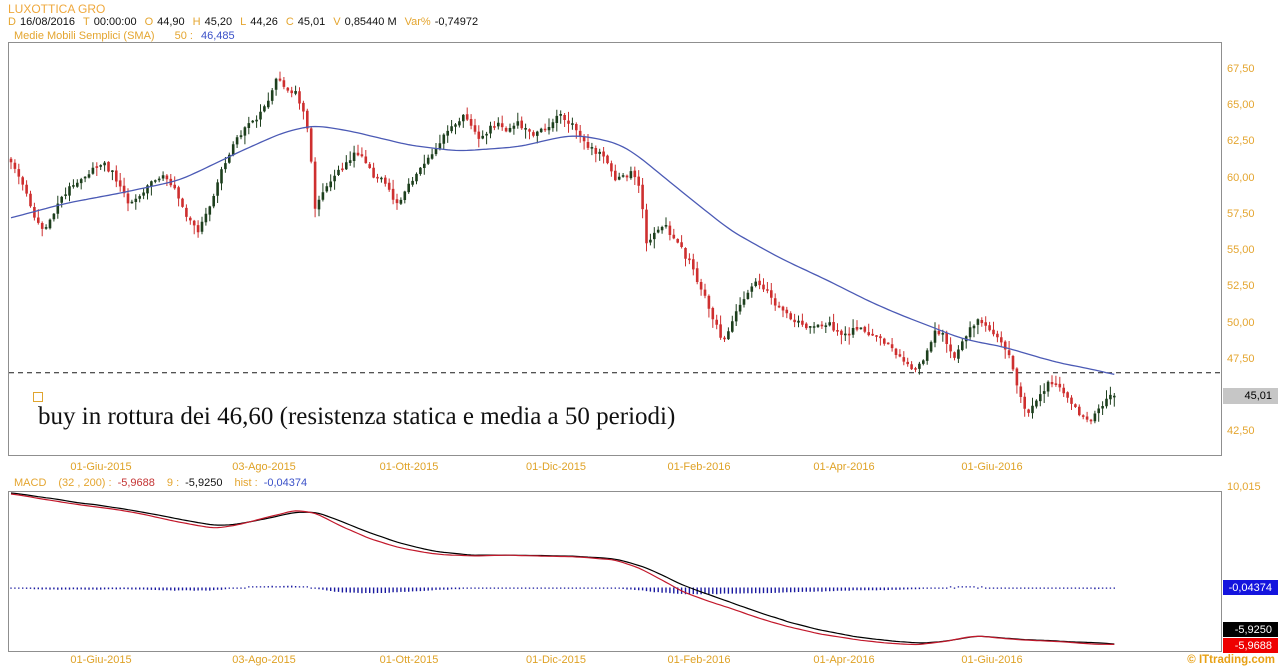 This screenshot has width=1278, height=668. Describe the element at coordinates (57, 9) in the screenshot. I see `symbol-title: LUXOTTICA GRO` at that location.